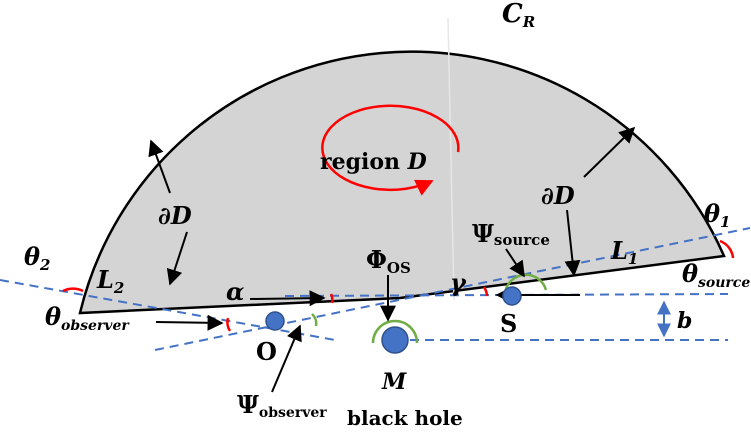  Describe the element at coordinates (110, 281) in the screenshot. I see `label-L2: L2` at that location.